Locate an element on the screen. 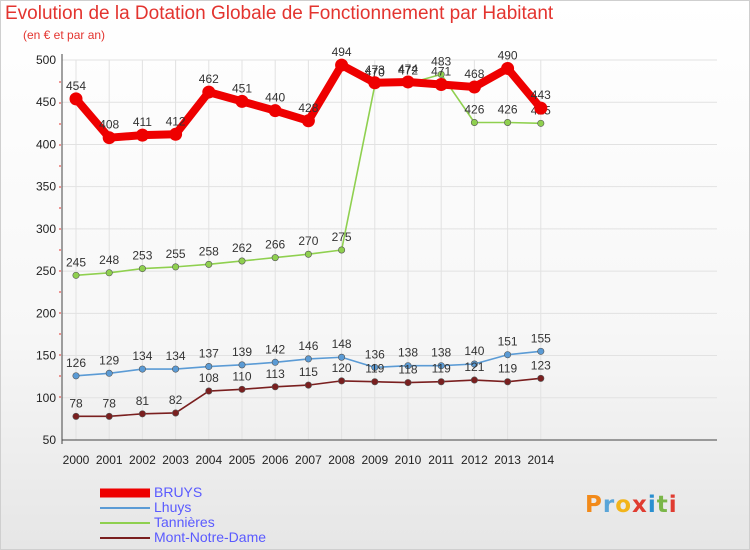  data-label-lhuys-2013: 151 is located at coordinates (508, 342).